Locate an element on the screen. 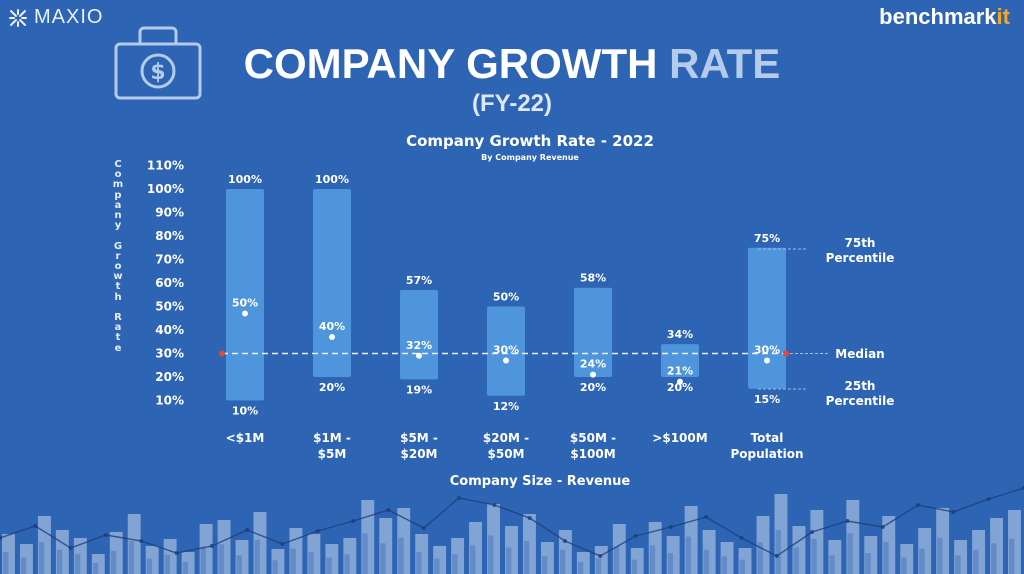 This screenshot has height=574, width=1024. p25-label: 12% is located at coordinates (506, 406).